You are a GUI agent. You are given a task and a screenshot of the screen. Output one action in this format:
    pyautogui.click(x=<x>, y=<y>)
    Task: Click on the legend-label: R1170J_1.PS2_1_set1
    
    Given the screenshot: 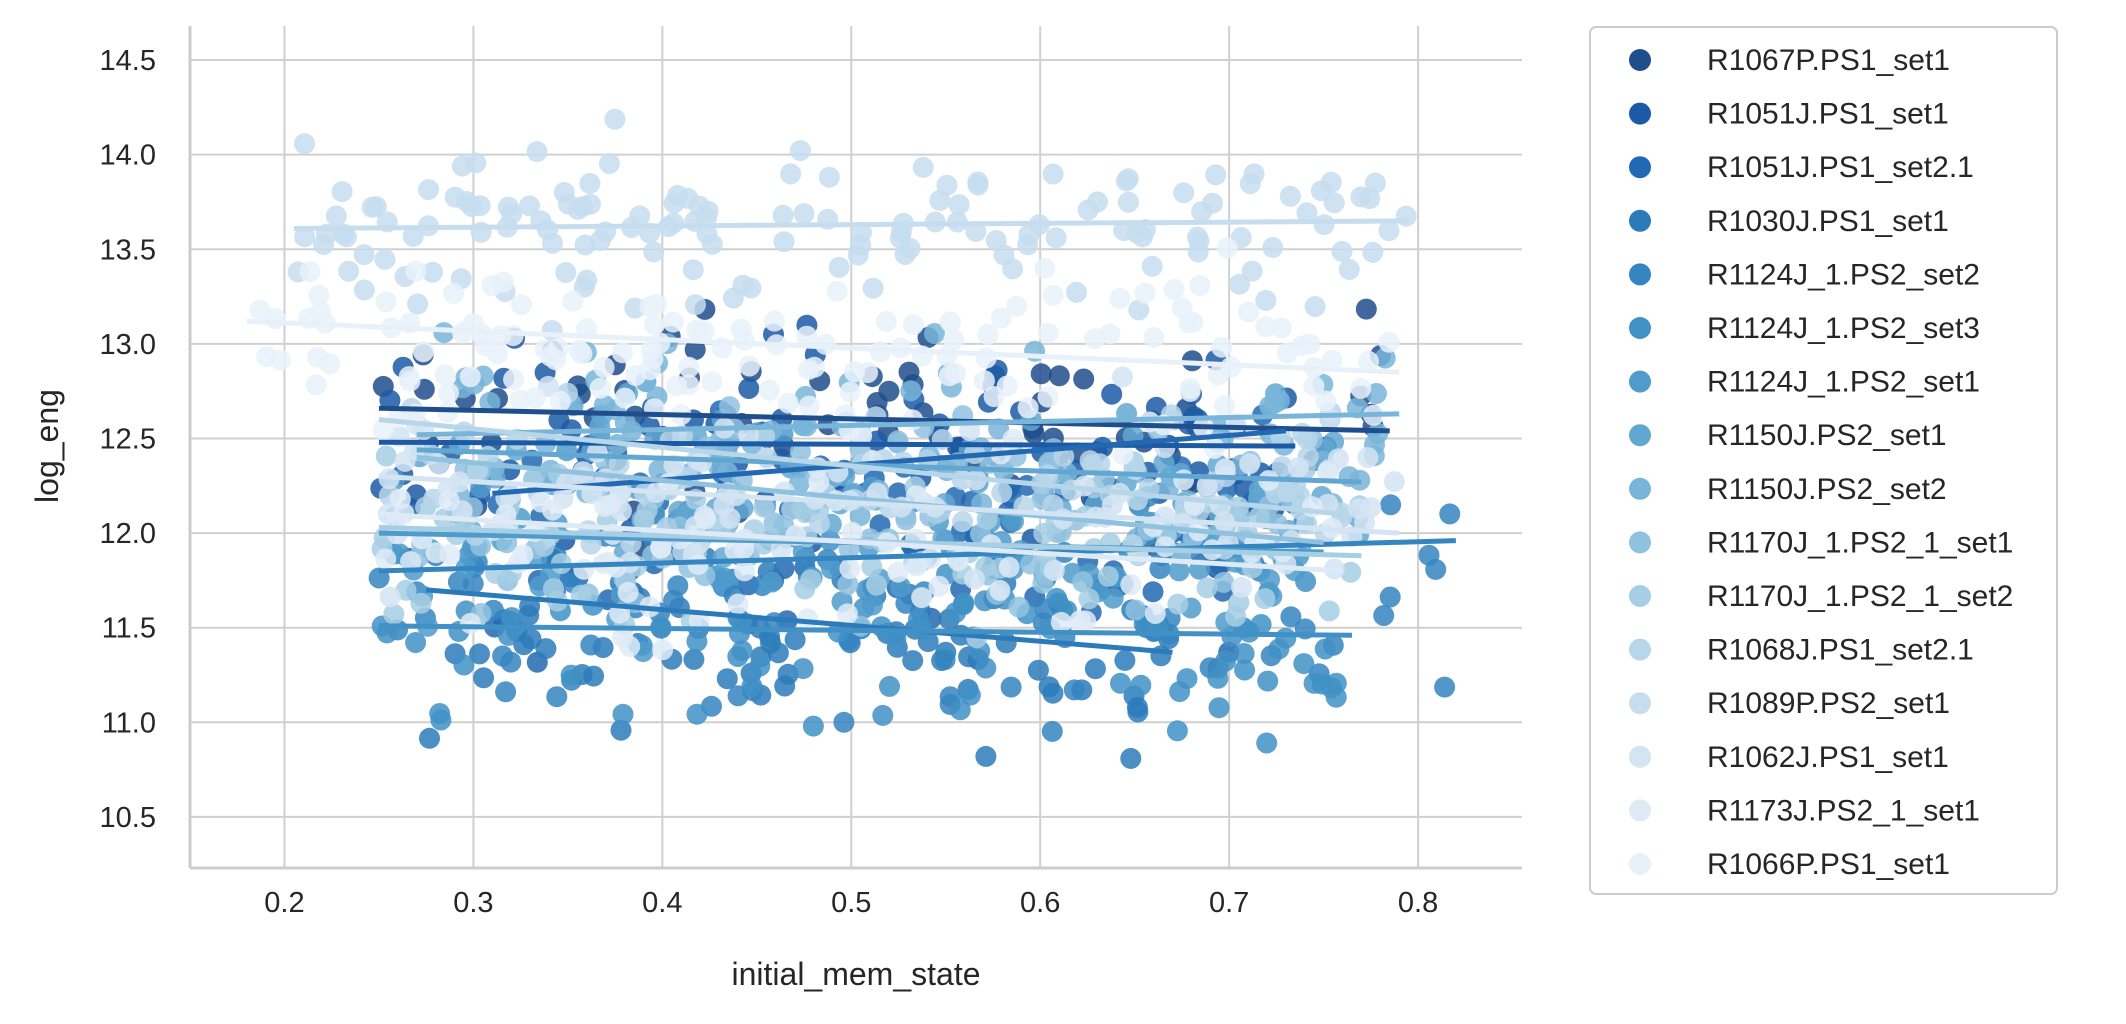 What is the action you would take?
    pyautogui.click(x=1860, y=542)
    